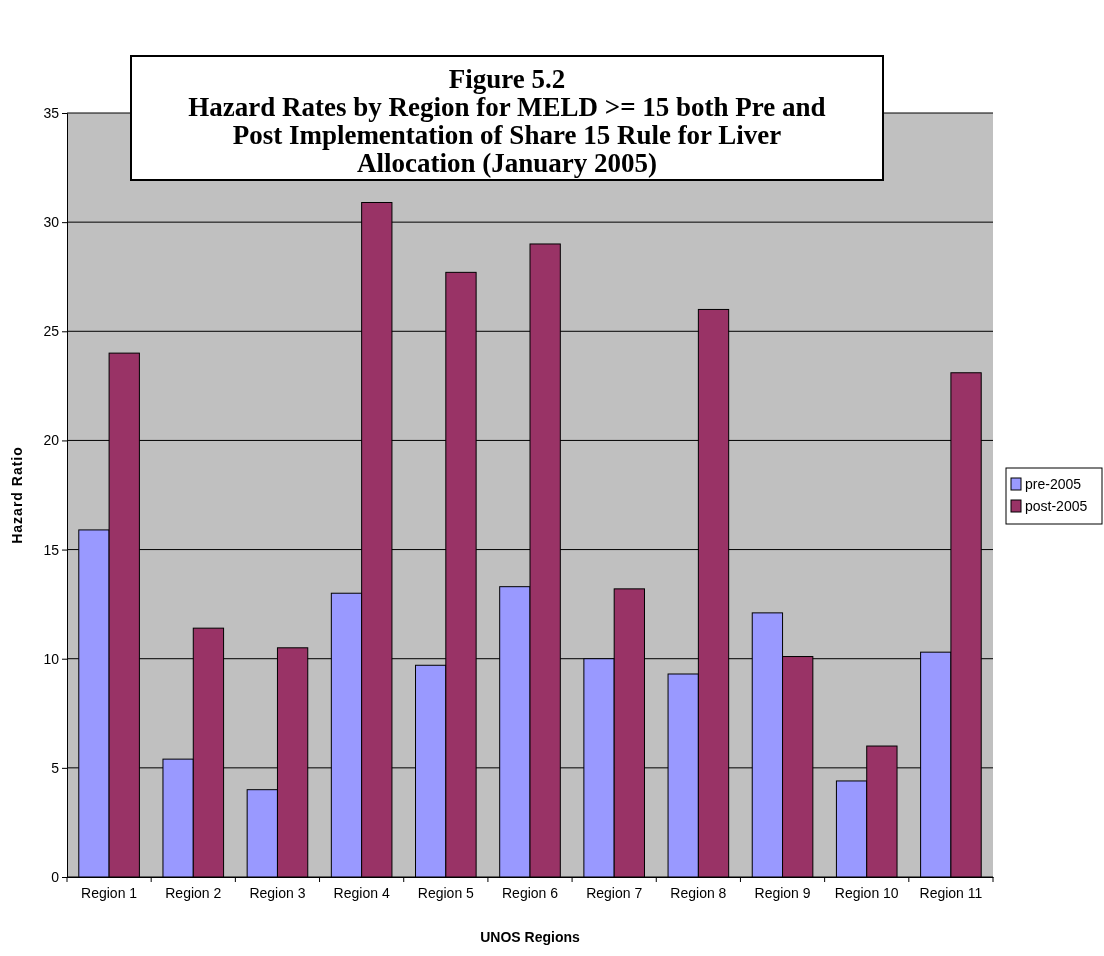  I want to click on y-tick-label: 35, so click(51, 112).